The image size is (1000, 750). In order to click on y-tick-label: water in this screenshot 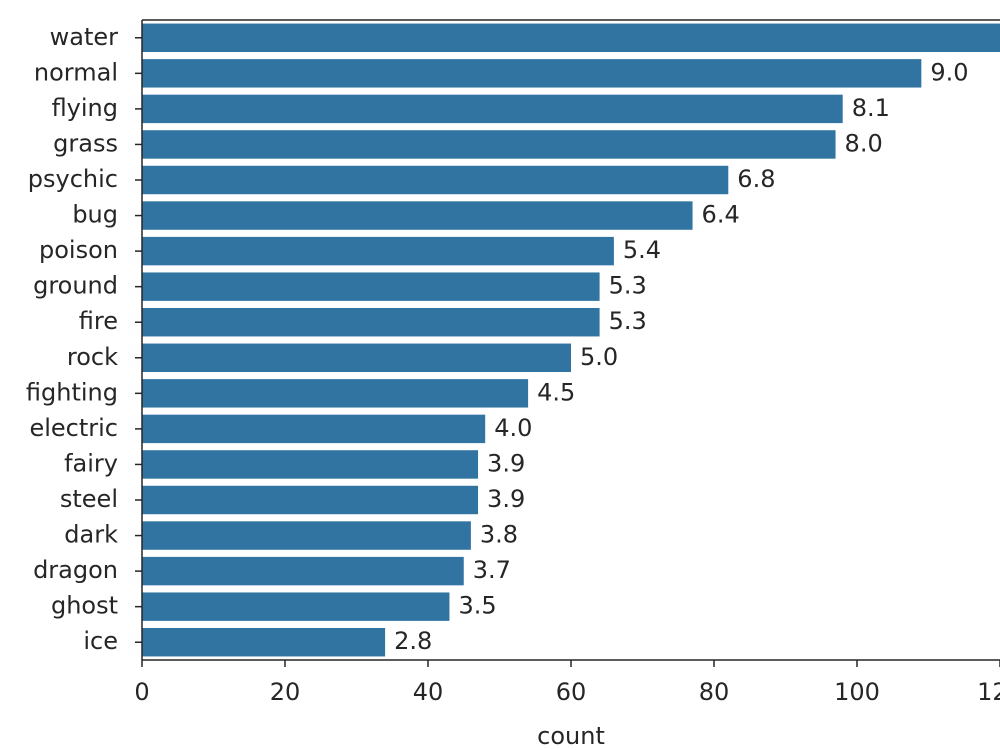, I will do `click(84, 37)`.